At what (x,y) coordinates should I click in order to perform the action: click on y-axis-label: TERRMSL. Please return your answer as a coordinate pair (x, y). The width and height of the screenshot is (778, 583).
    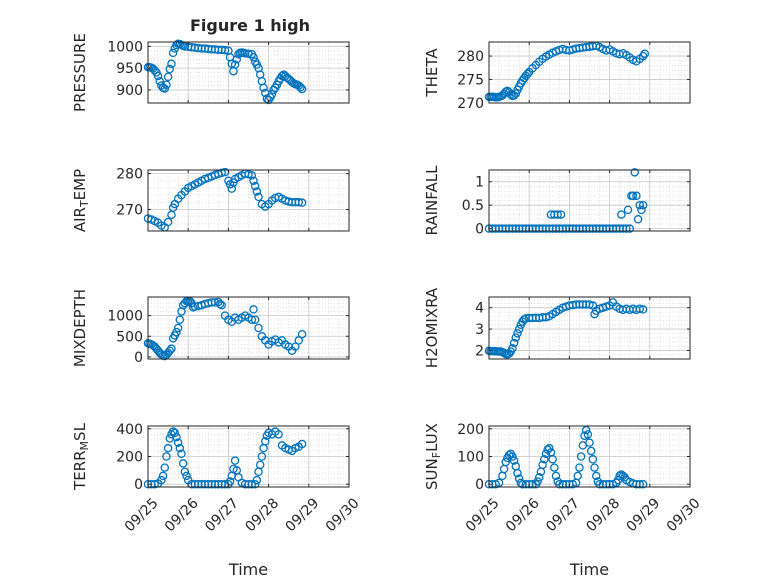
    Looking at the image, I should click on (81, 456).